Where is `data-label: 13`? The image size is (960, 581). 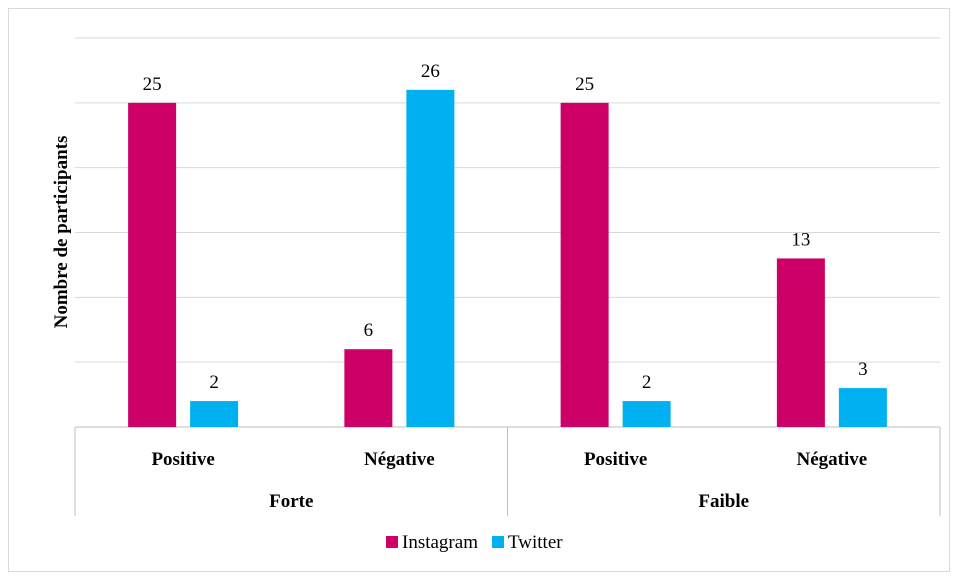 data-label: 13 is located at coordinates (800, 239).